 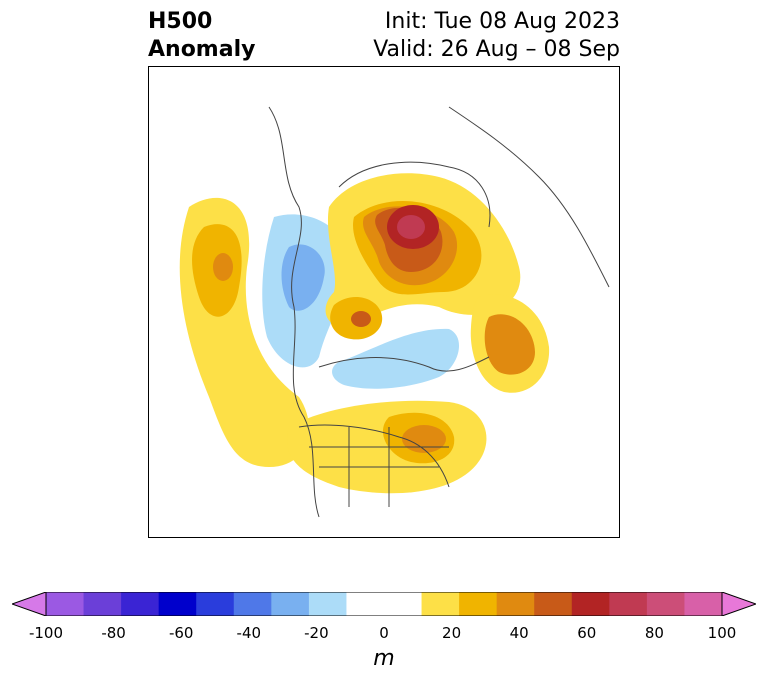 What do you see at coordinates (452, 633) in the screenshot?
I see `colorbar-tick-label: 20` at bounding box center [452, 633].